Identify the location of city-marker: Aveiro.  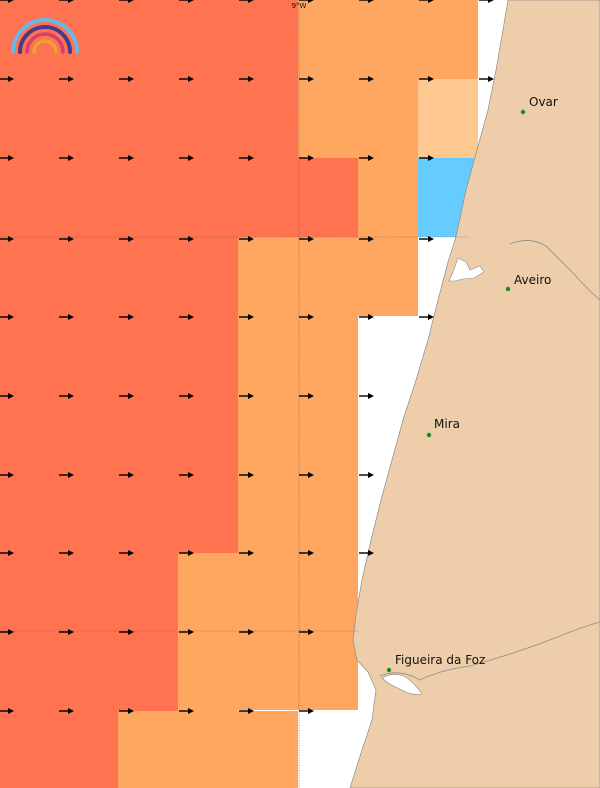
(528, 282).